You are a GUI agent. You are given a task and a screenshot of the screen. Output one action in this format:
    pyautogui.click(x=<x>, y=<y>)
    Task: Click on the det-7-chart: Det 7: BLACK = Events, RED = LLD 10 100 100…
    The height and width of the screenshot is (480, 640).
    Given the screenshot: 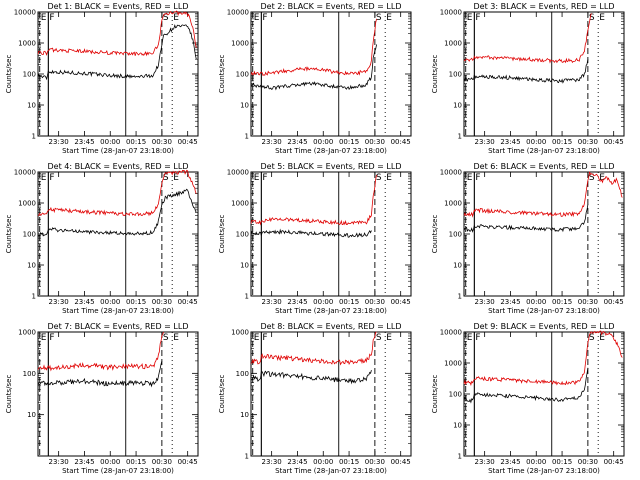 What is the action you would take?
    pyautogui.click(x=102, y=398)
    